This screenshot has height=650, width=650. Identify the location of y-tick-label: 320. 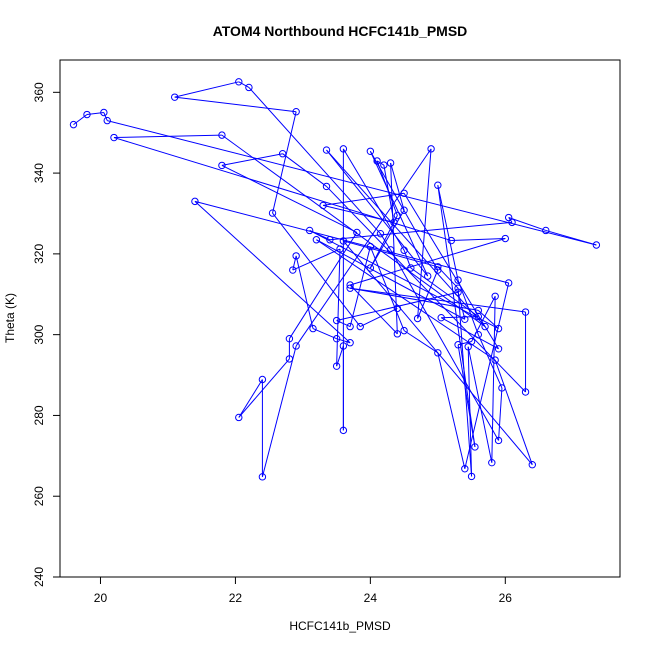
(39, 254).